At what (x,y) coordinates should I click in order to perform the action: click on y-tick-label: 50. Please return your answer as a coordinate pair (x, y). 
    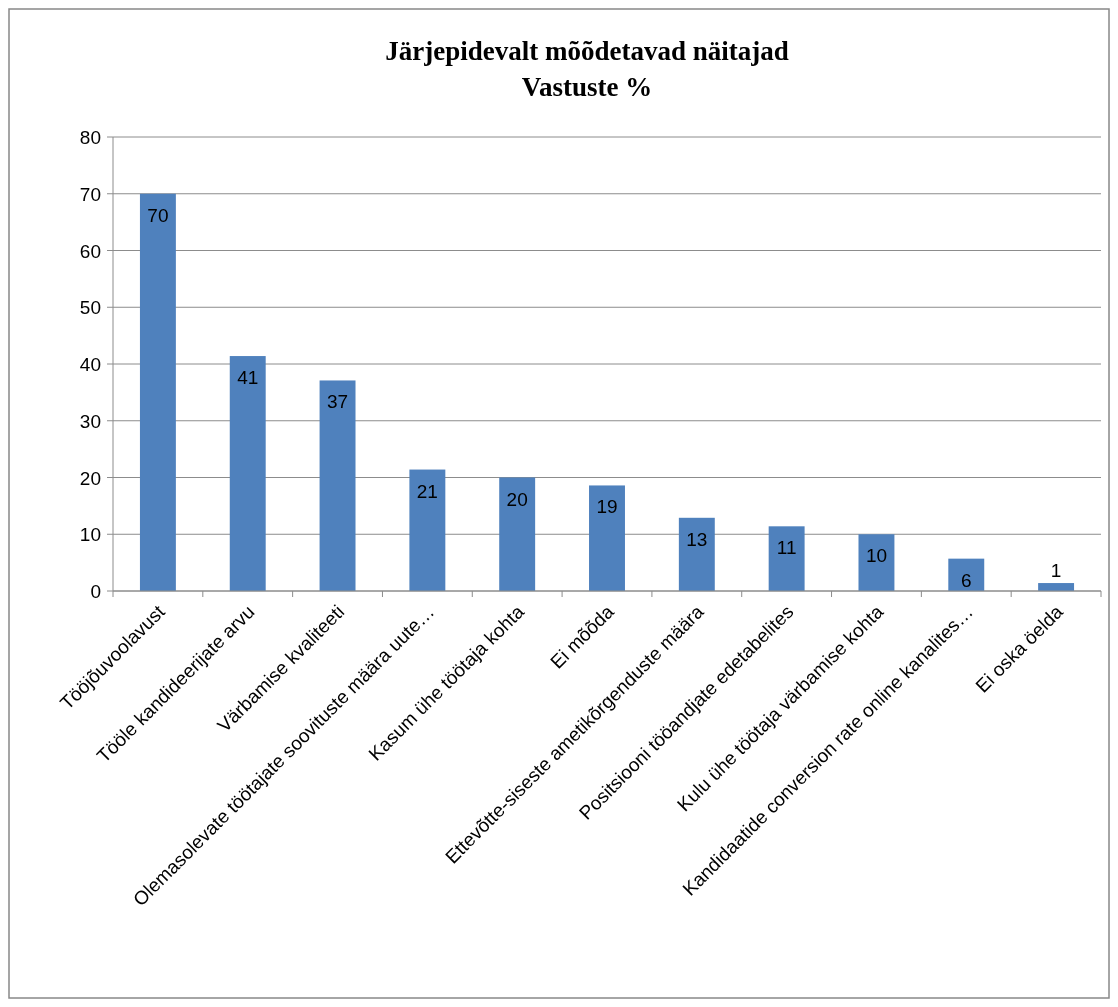
    Looking at the image, I should click on (90, 308).